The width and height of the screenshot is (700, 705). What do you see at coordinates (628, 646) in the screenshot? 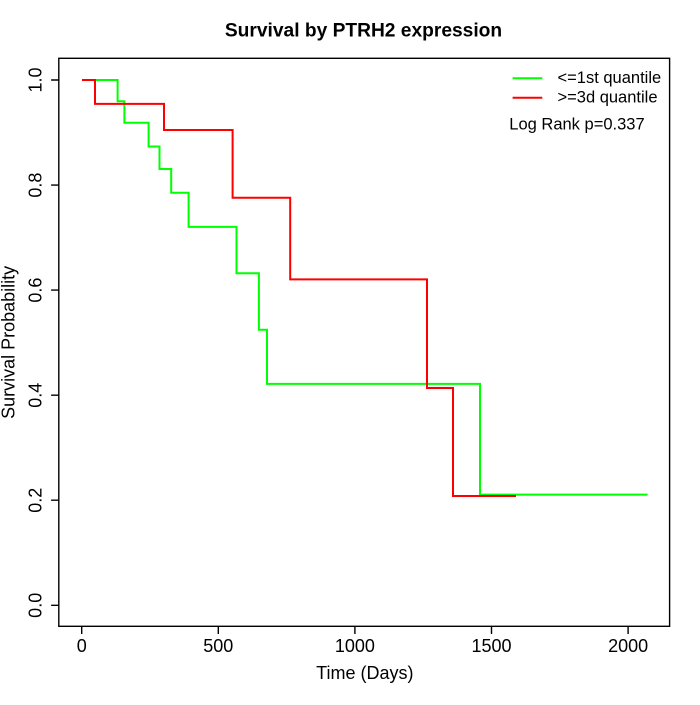
I see `svg-text: 2000` at bounding box center [628, 646].